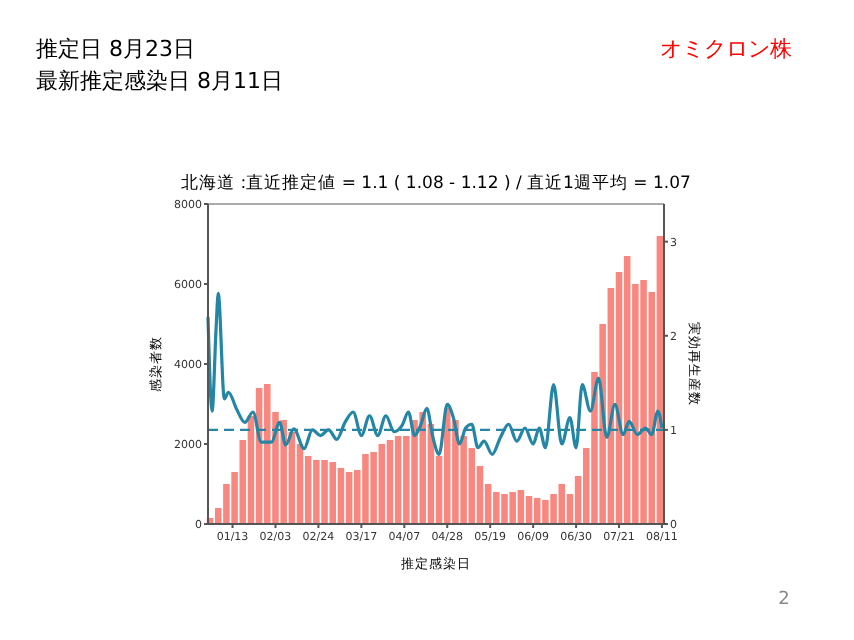  Describe the element at coordinates (726, 49) in the screenshot. I see `text: オミクロン株` at that location.